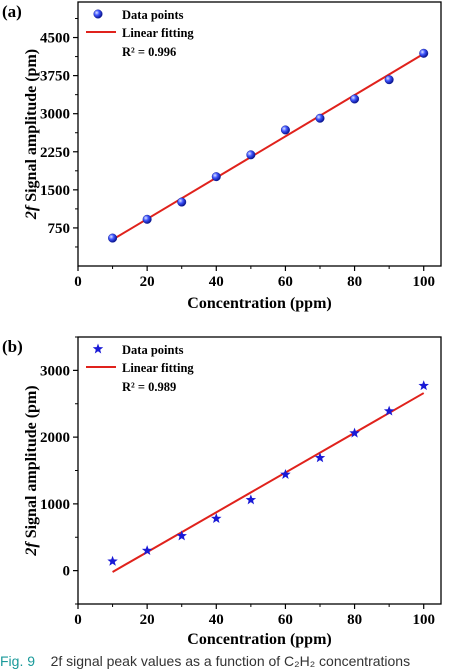  Describe the element at coordinates (149, 387) in the screenshot. I see `r-squared-label: R² = 0.989` at that location.